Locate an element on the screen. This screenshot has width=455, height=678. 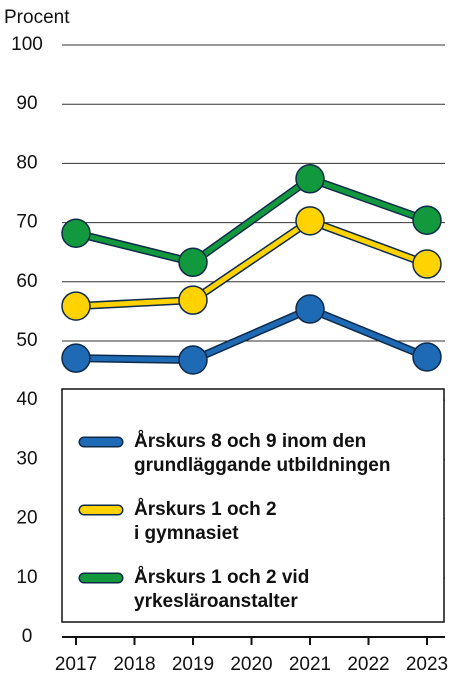
y-tick-label: 100 is located at coordinates (27, 44).